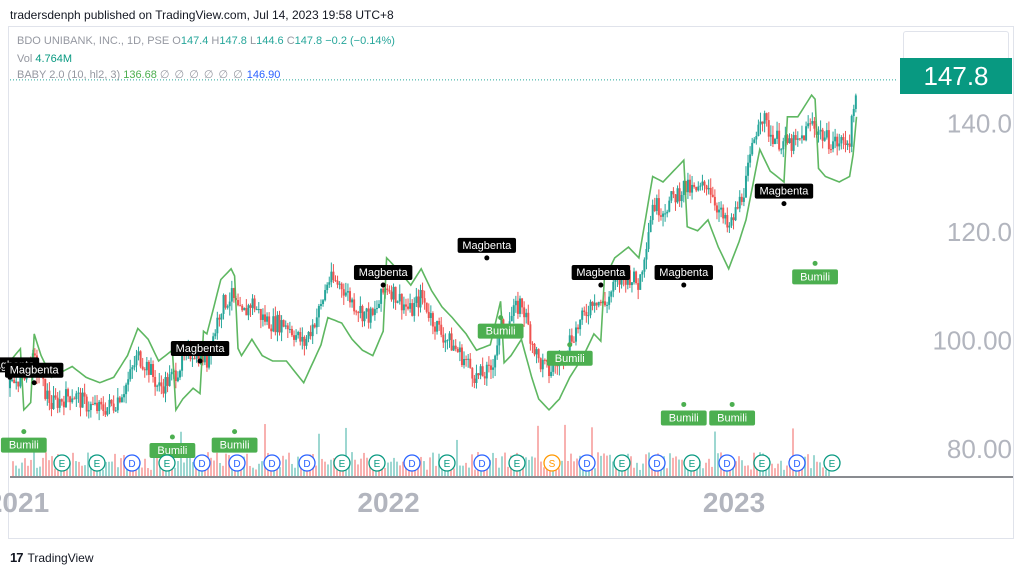  I want to click on vol-label: Vol, so click(25, 59).